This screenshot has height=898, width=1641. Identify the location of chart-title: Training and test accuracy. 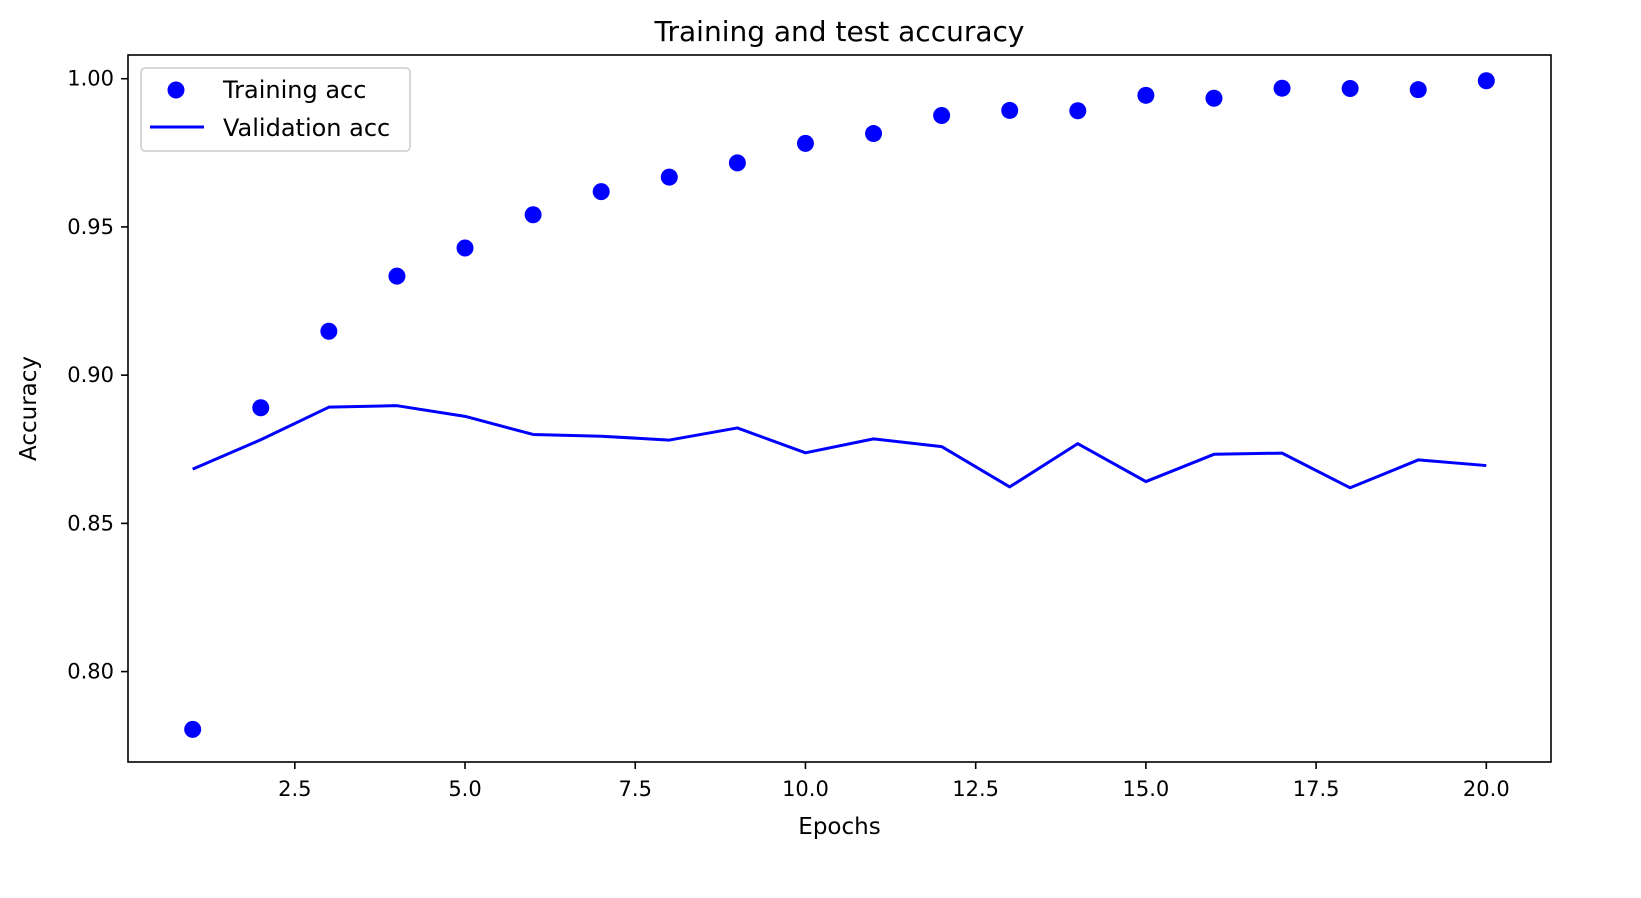
(839, 31).